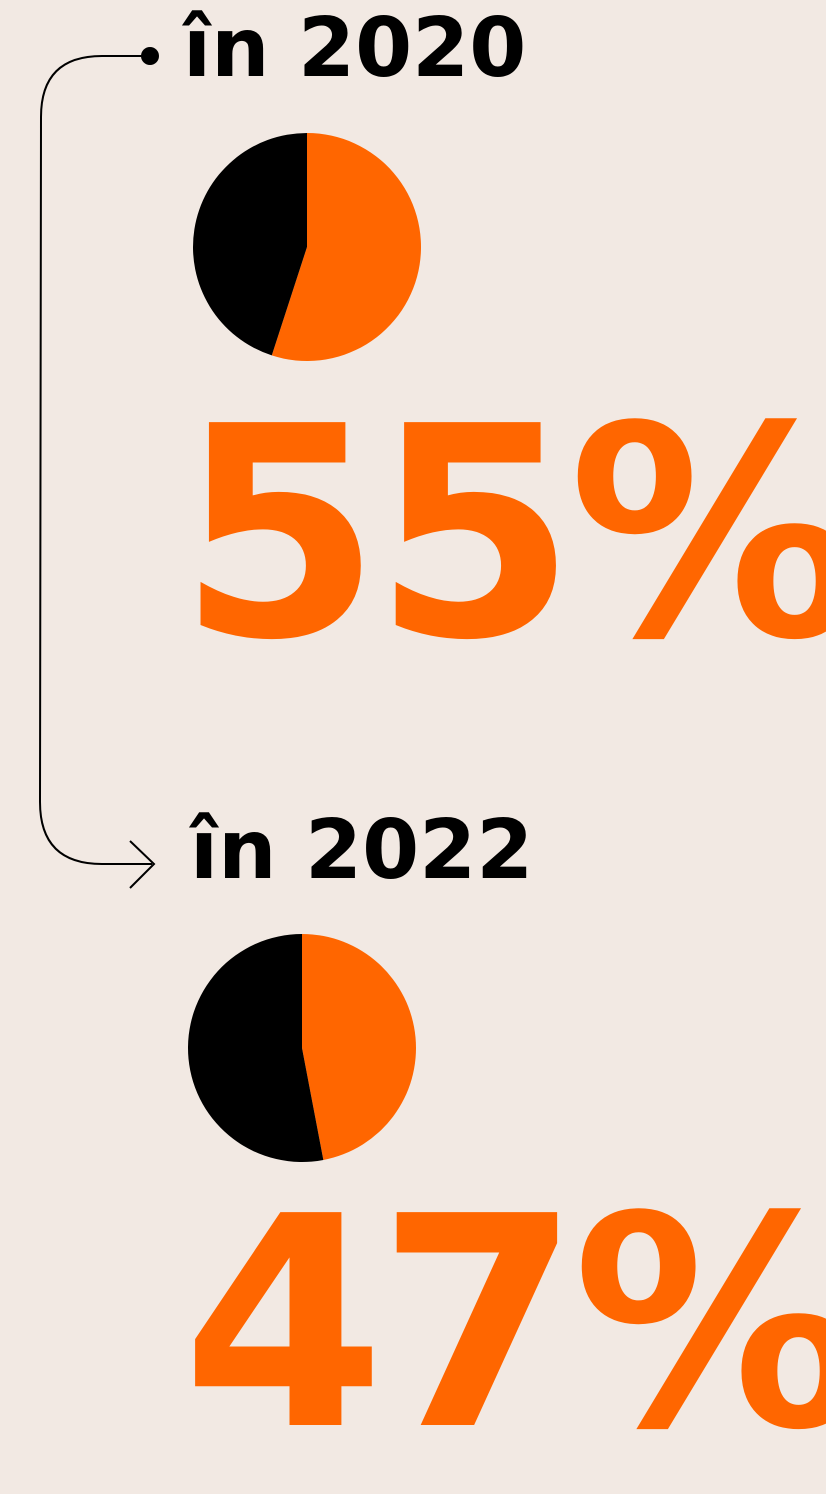 The image size is (826, 1494). What do you see at coordinates (362, 850) in the screenshot?
I see `year-title-2022: în 2022` at bounding box center [362, 850].